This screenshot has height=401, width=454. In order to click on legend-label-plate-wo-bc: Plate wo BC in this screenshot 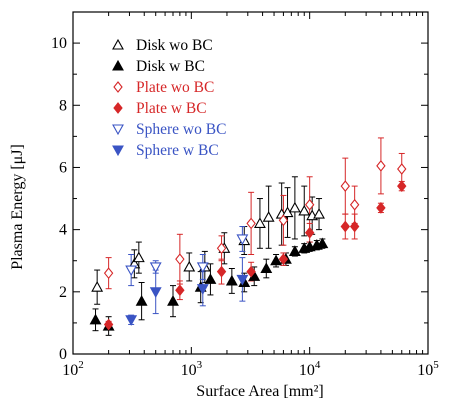, I will do `click(175, 87)`.